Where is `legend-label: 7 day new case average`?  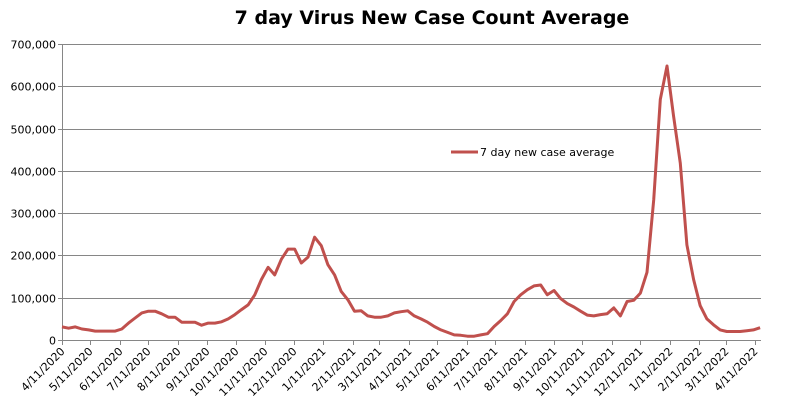 legend-label: 7 day new case average is located at coordinates (547, 152).